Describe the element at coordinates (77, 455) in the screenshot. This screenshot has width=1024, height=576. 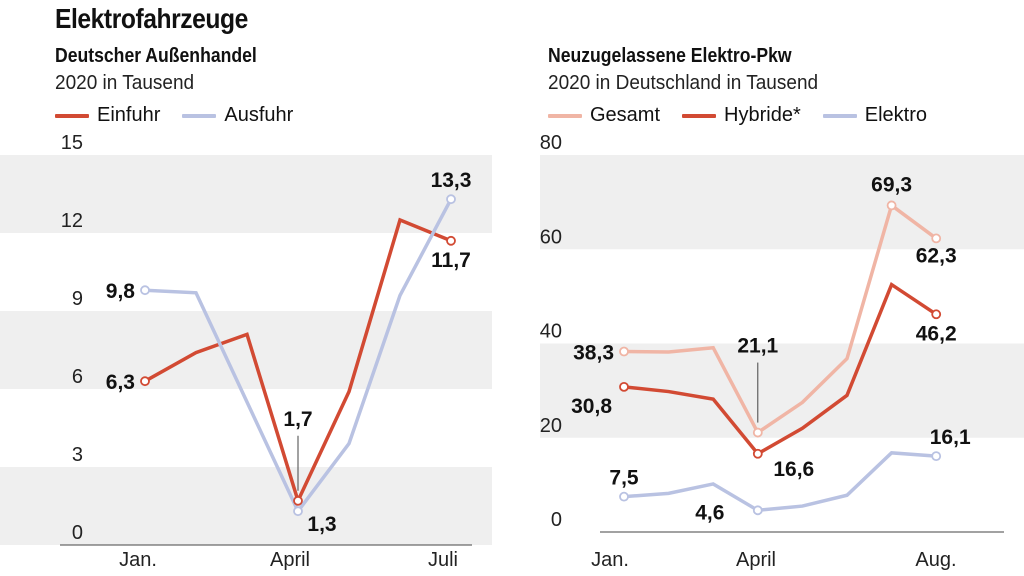
I see `chart1-y-tick-label: 3` at that location.